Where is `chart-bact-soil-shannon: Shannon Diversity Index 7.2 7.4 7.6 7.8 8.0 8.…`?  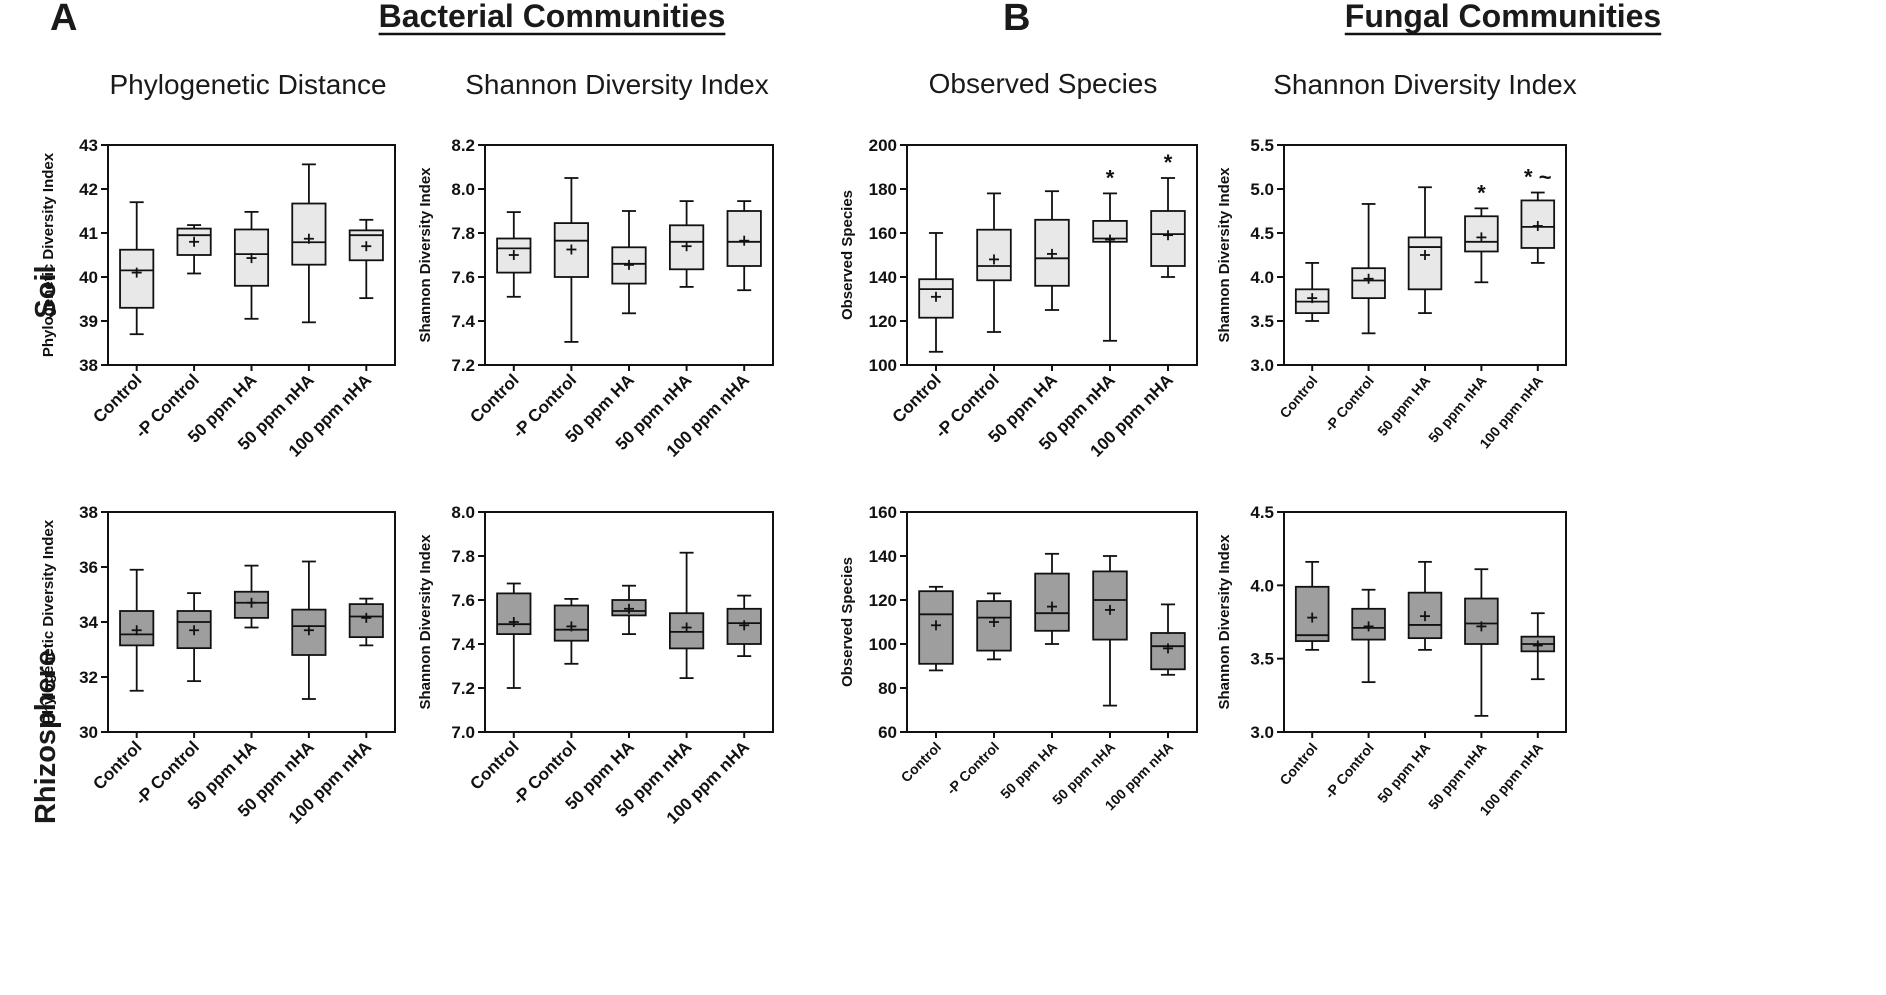
chart-bact-soil-shannon: Shannon Diversity Index 7.2 7.4 7.6 7.8 8.0 8.… is located at coordinates (595, 265).